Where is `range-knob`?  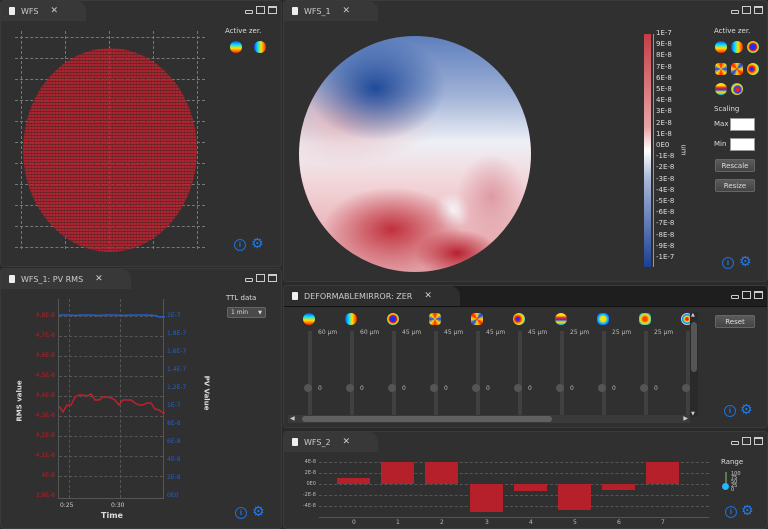 range-knob is located at coordinates (725, 486).